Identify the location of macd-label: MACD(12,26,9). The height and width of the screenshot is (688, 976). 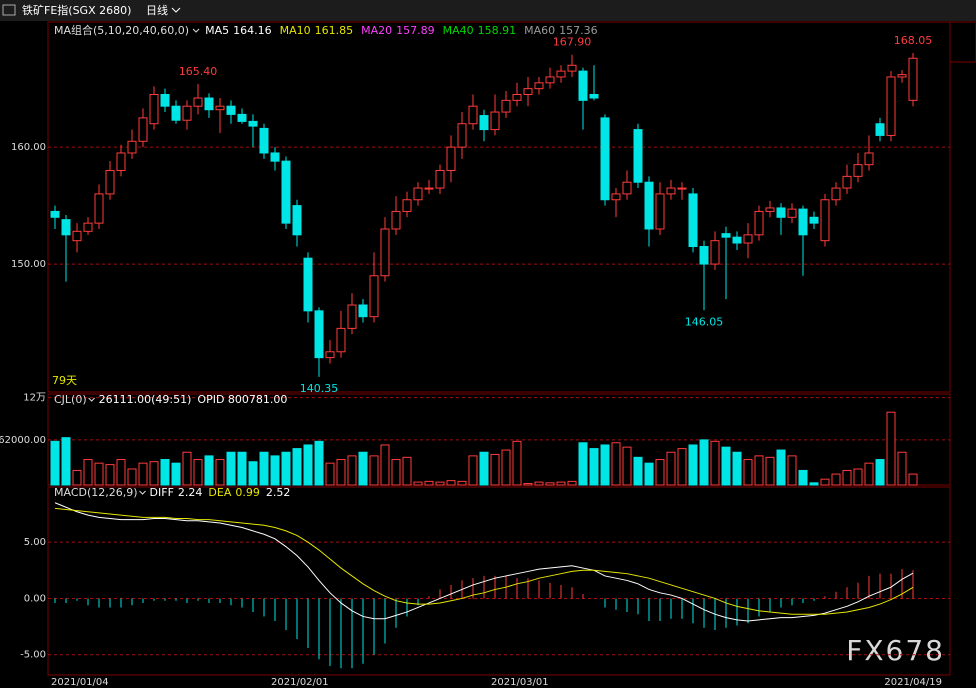
(96, 492).